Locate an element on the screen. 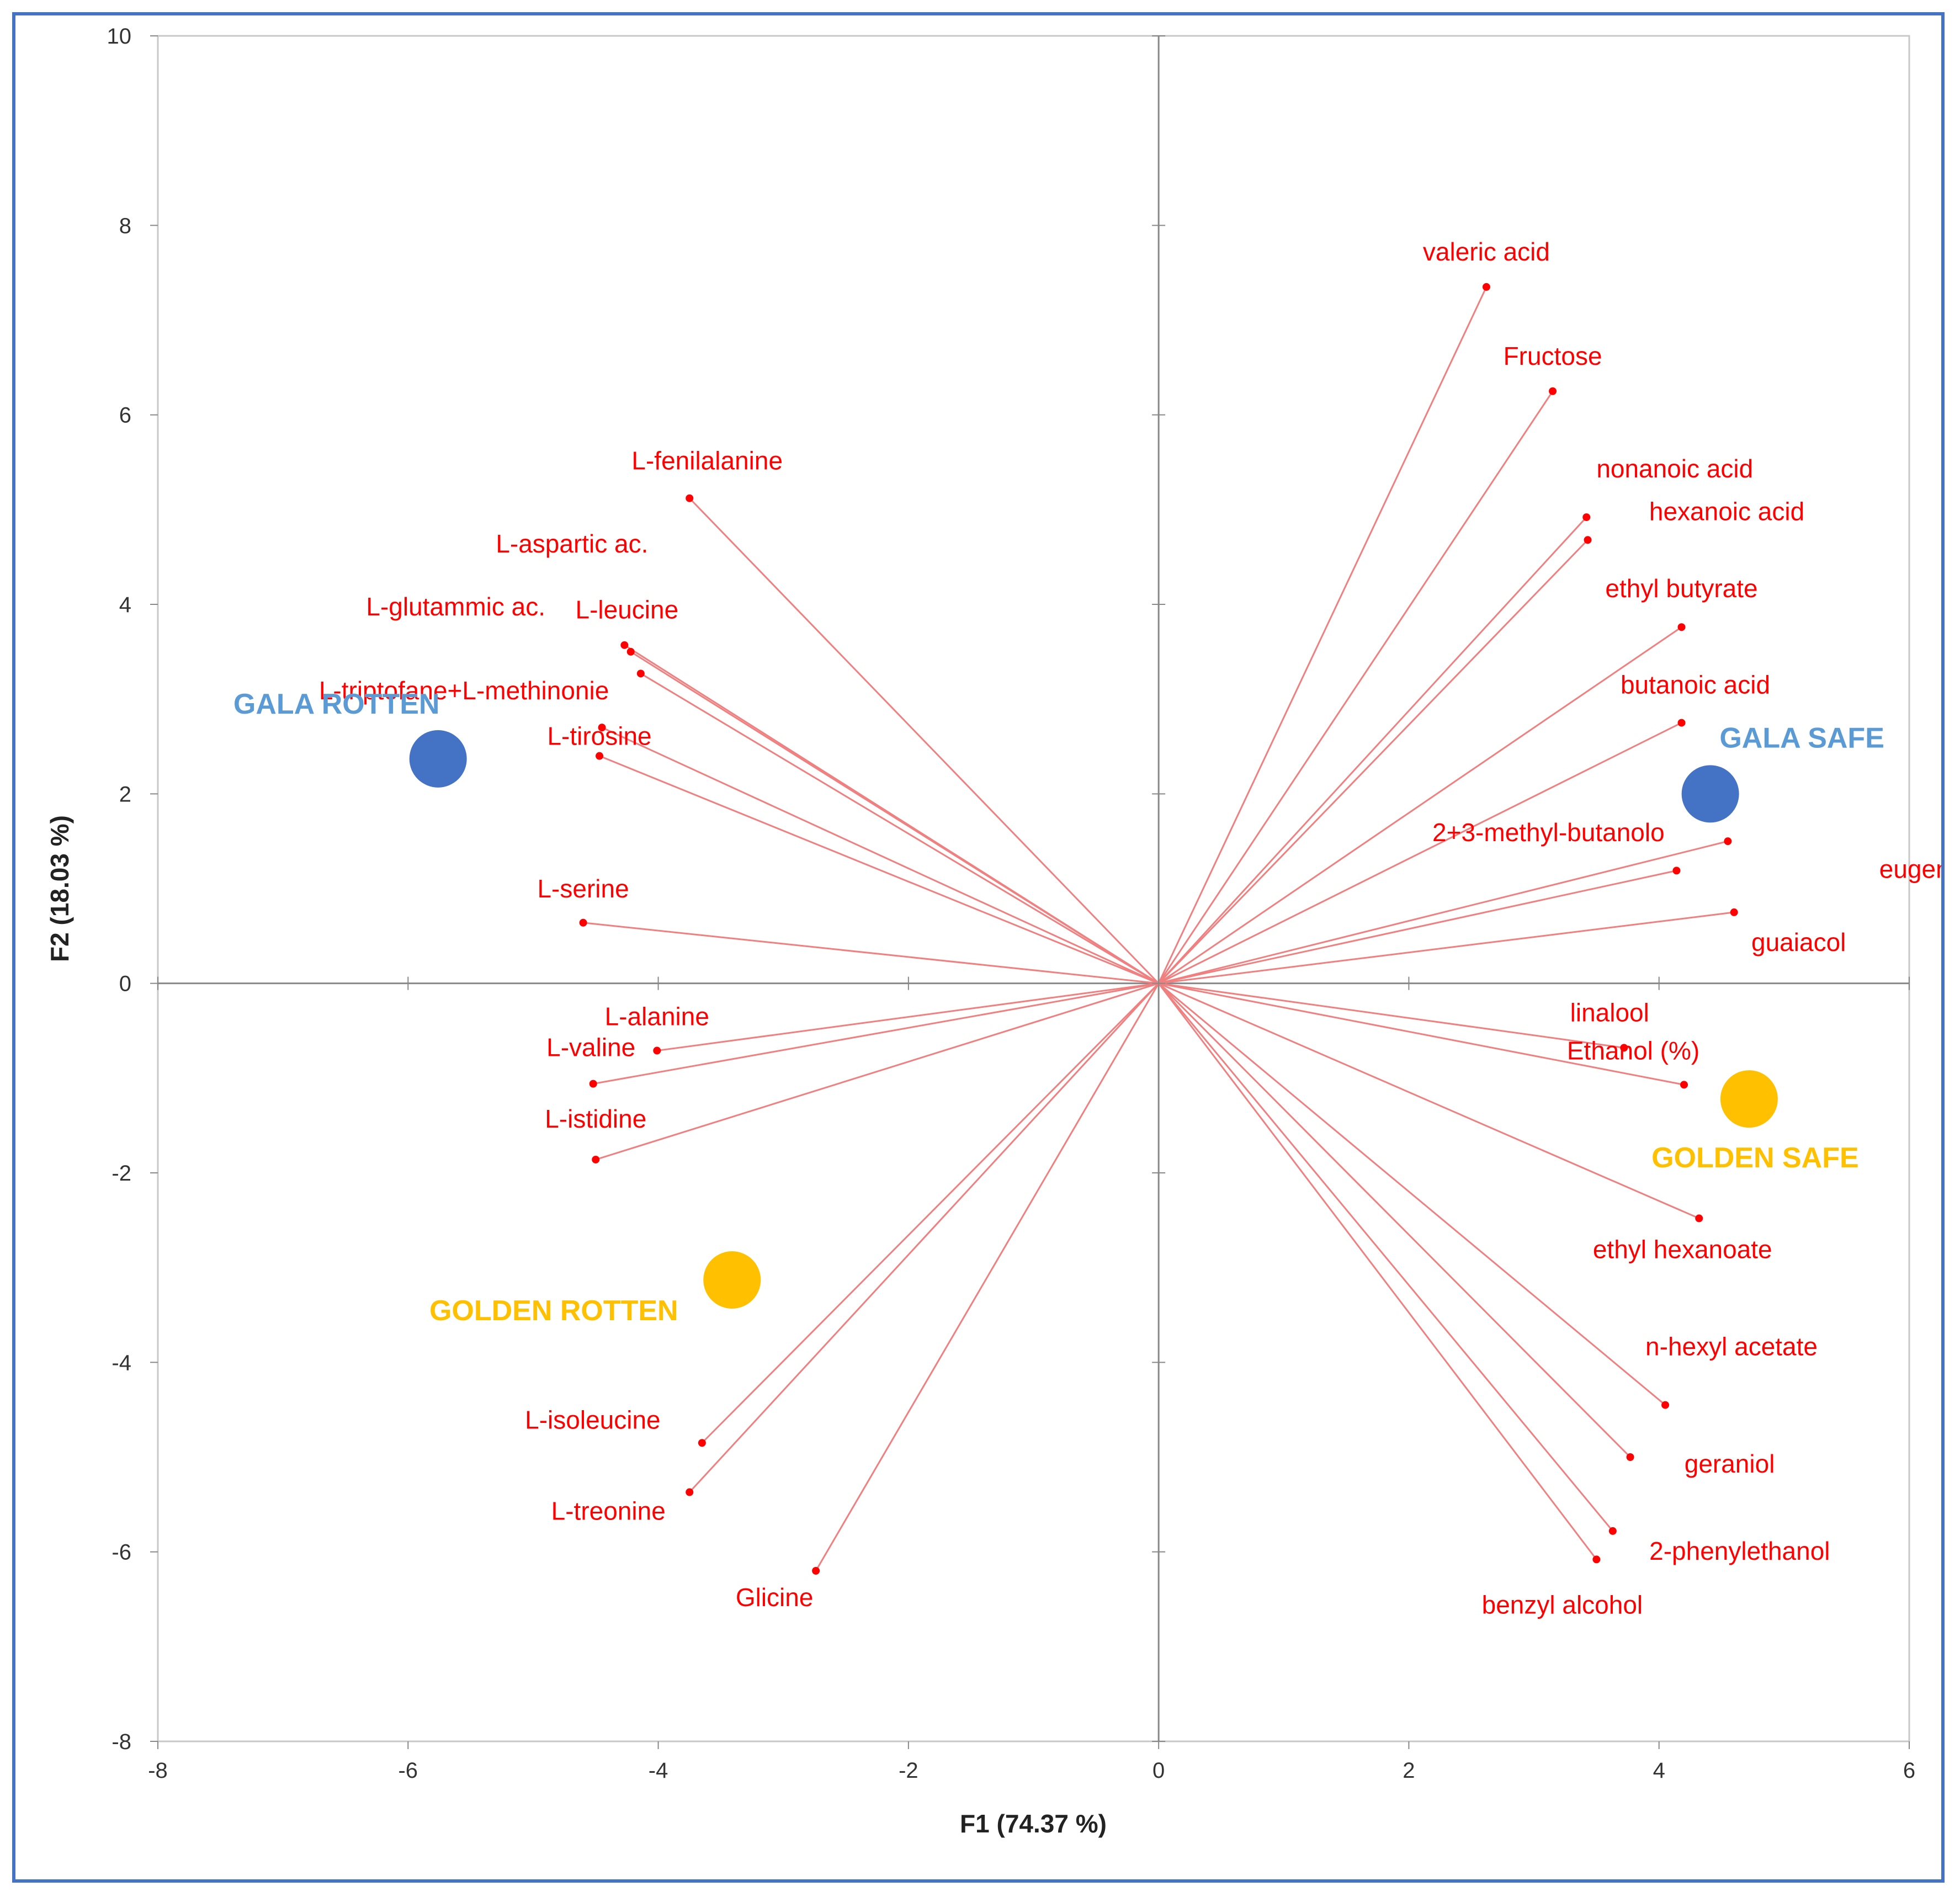 This screenshot has height=1897, width=1960. variable-label: L-tirosine is located at coordinates (599, 736).